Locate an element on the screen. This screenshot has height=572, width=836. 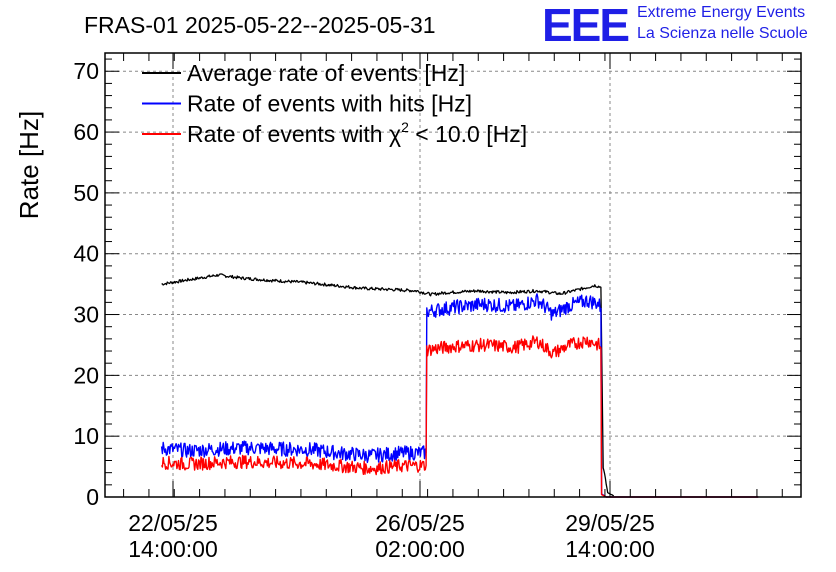
chart-title: FRAS-01 2025-05-22--2025-05-31 is located at coordinates (260, 25).